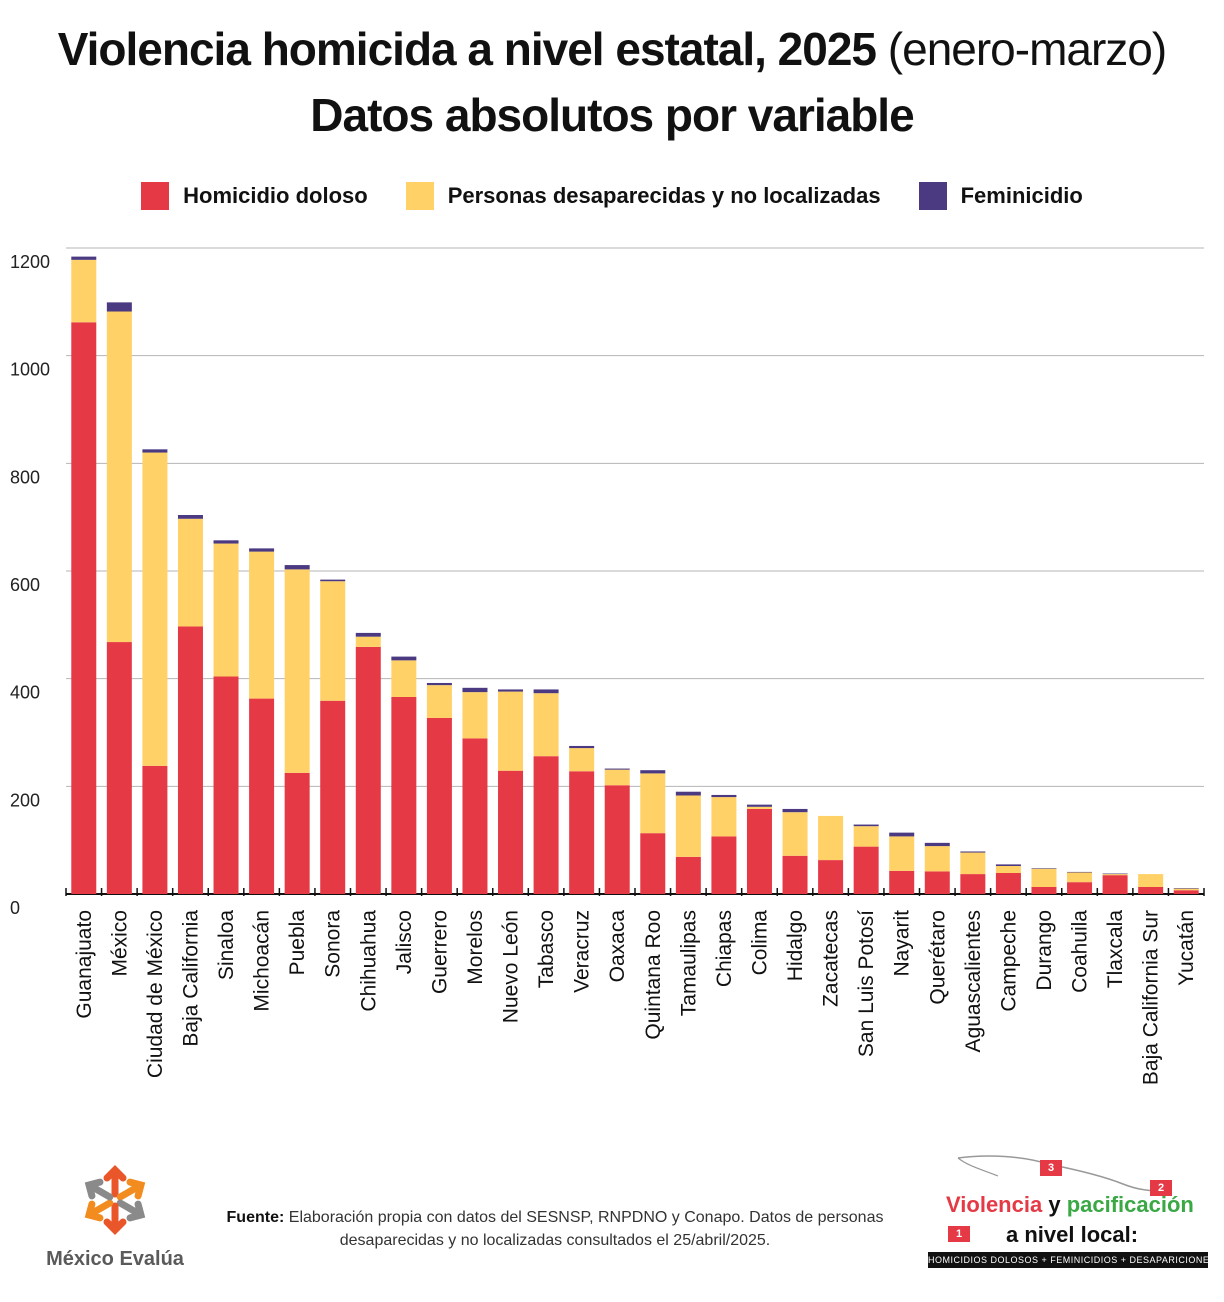  I want to click on badge-3: 3, so click(1051, 1168).